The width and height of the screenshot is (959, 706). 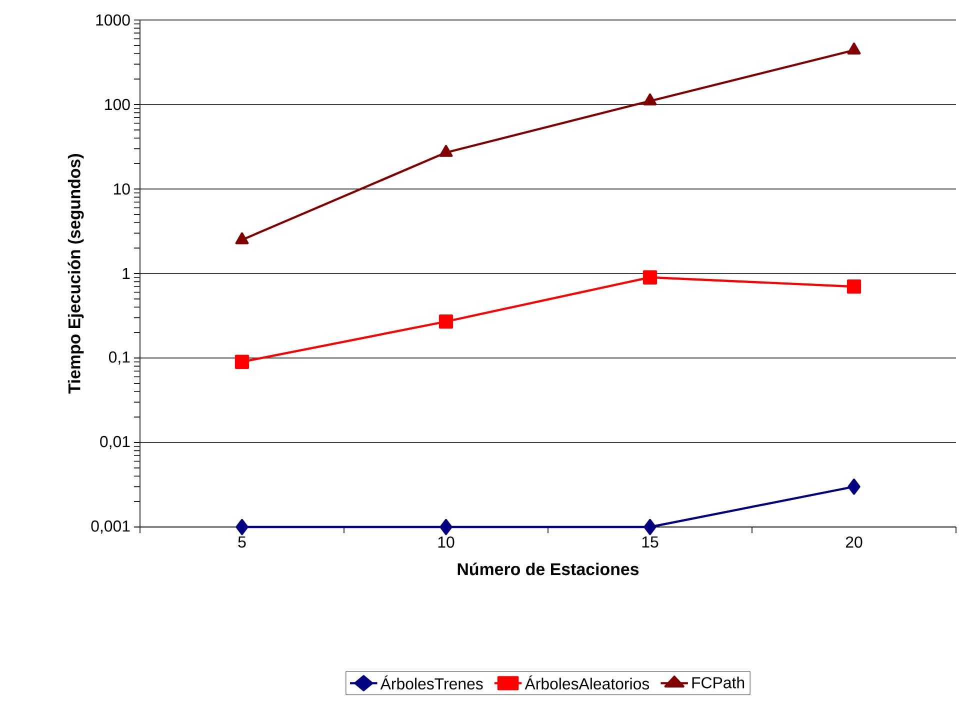 What do you see at coordinates (431, 682) in the screenshot?
I see `legend-label: ÁrbolesTrenes` at bounding box center [431, 682].